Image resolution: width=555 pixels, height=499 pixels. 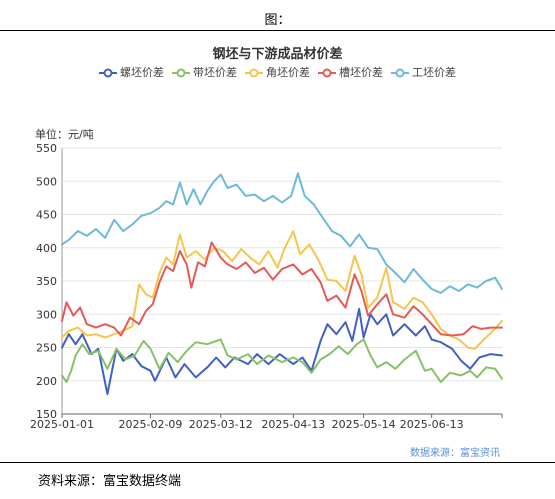 I want to click on x-tick-label: 2025-03-12, so click(x=221, y=424).